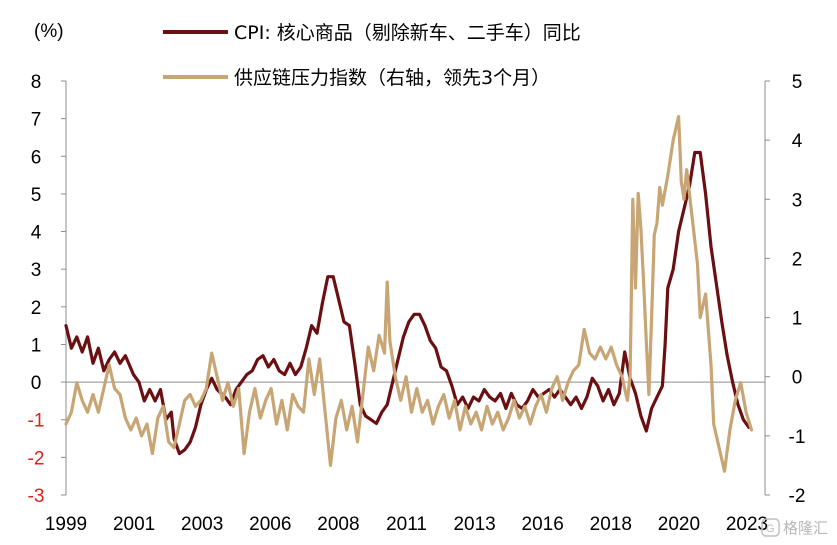  I want to click on legend-label-cpi: CPI: 核心商品（剔除新车、二手车）同比, so click(407, 33).